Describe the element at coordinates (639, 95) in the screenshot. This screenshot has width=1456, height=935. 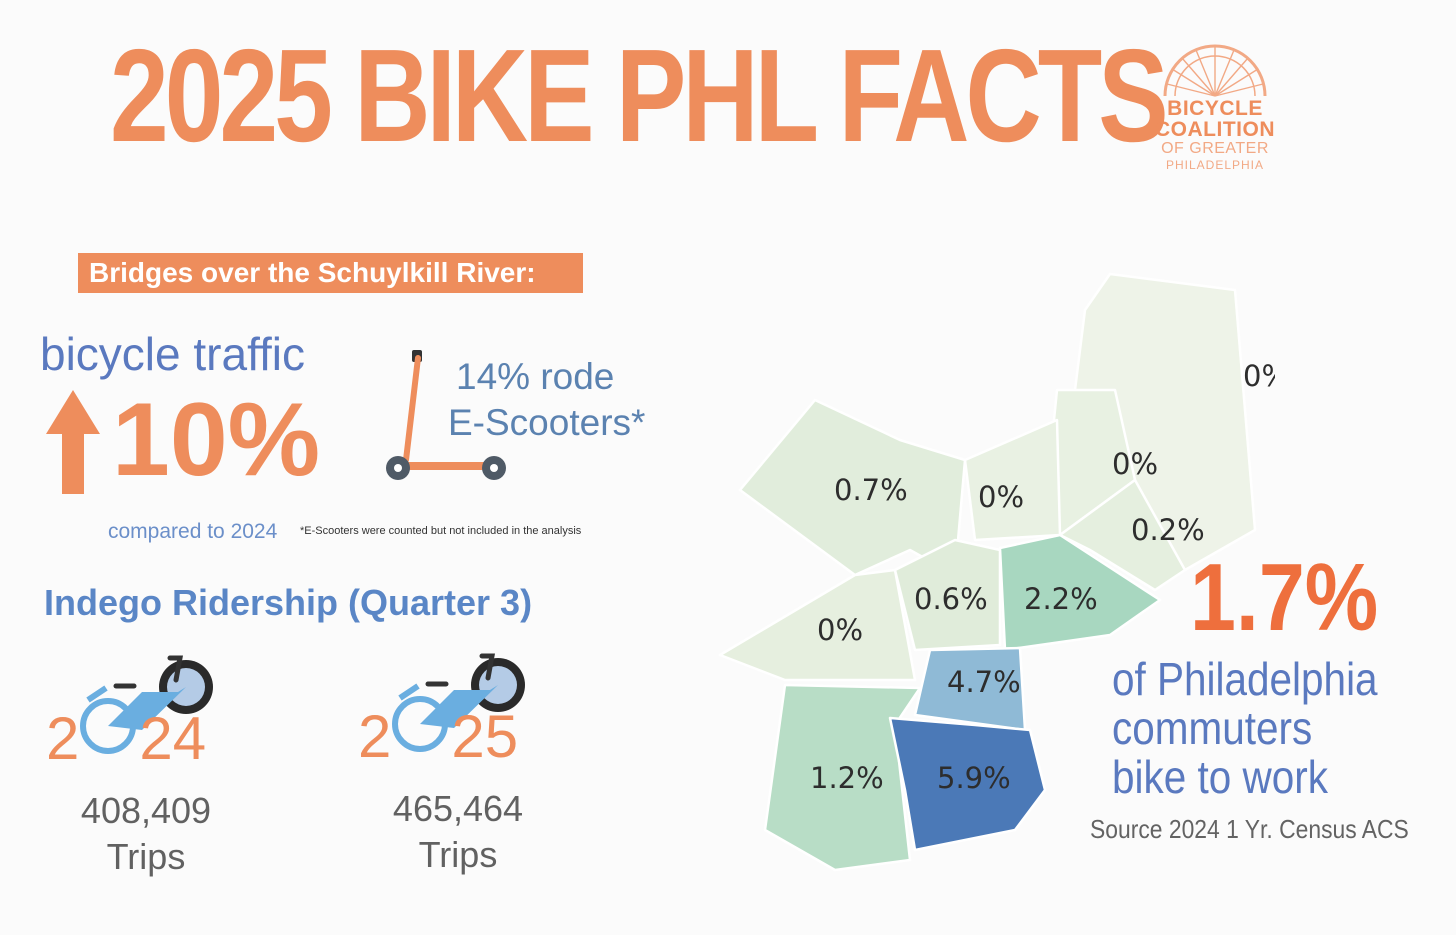
I see `page-title: 2025 BIKE PHL FACTS` at that location.